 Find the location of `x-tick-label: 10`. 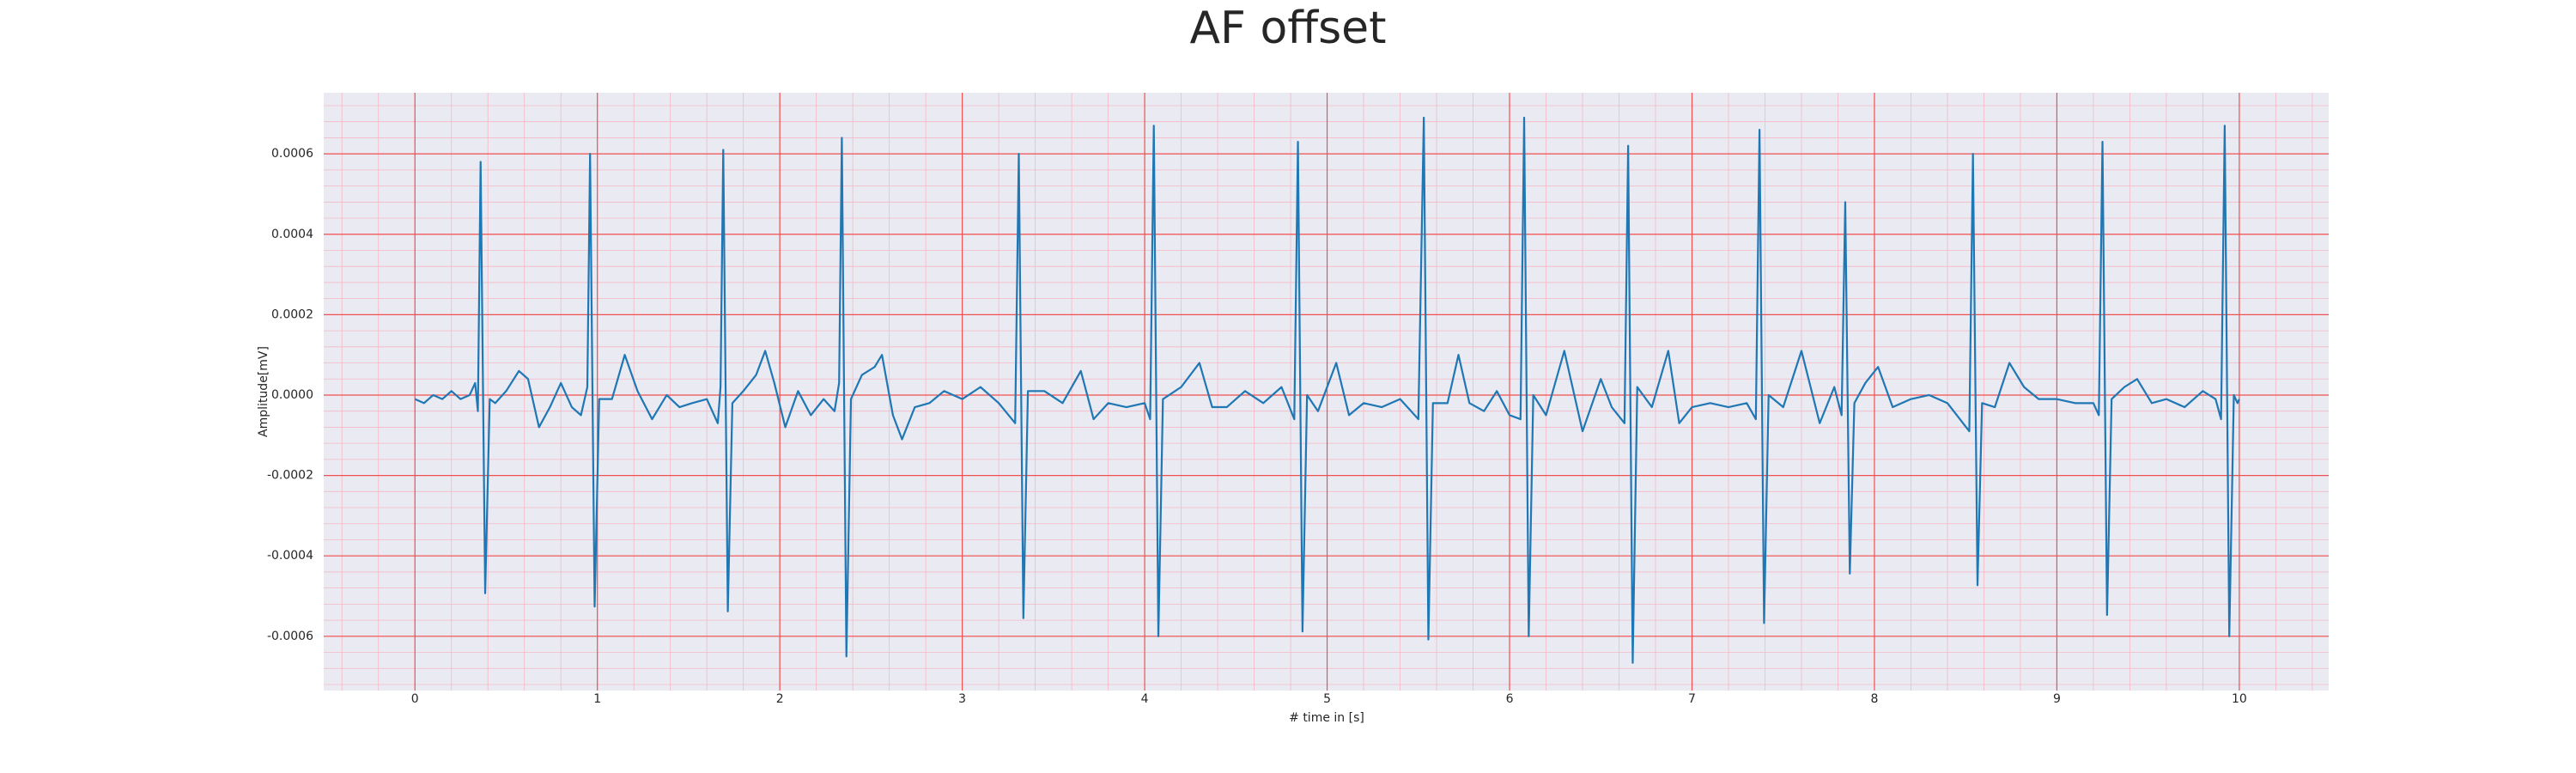

x-tick-label: 10 is located at coordinates (2239, 699).